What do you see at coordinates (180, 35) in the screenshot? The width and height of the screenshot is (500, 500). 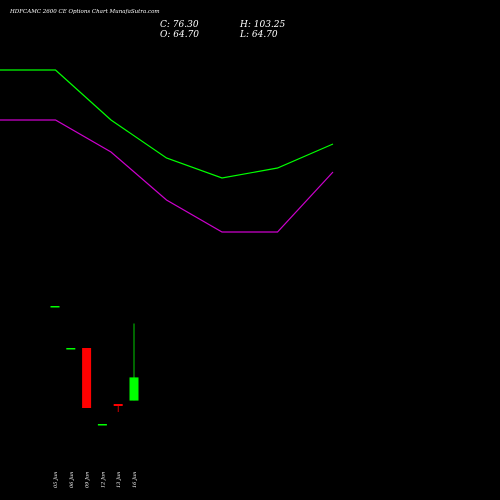 I see `open-value: O: 64.70` at bounding box center [180, 35].